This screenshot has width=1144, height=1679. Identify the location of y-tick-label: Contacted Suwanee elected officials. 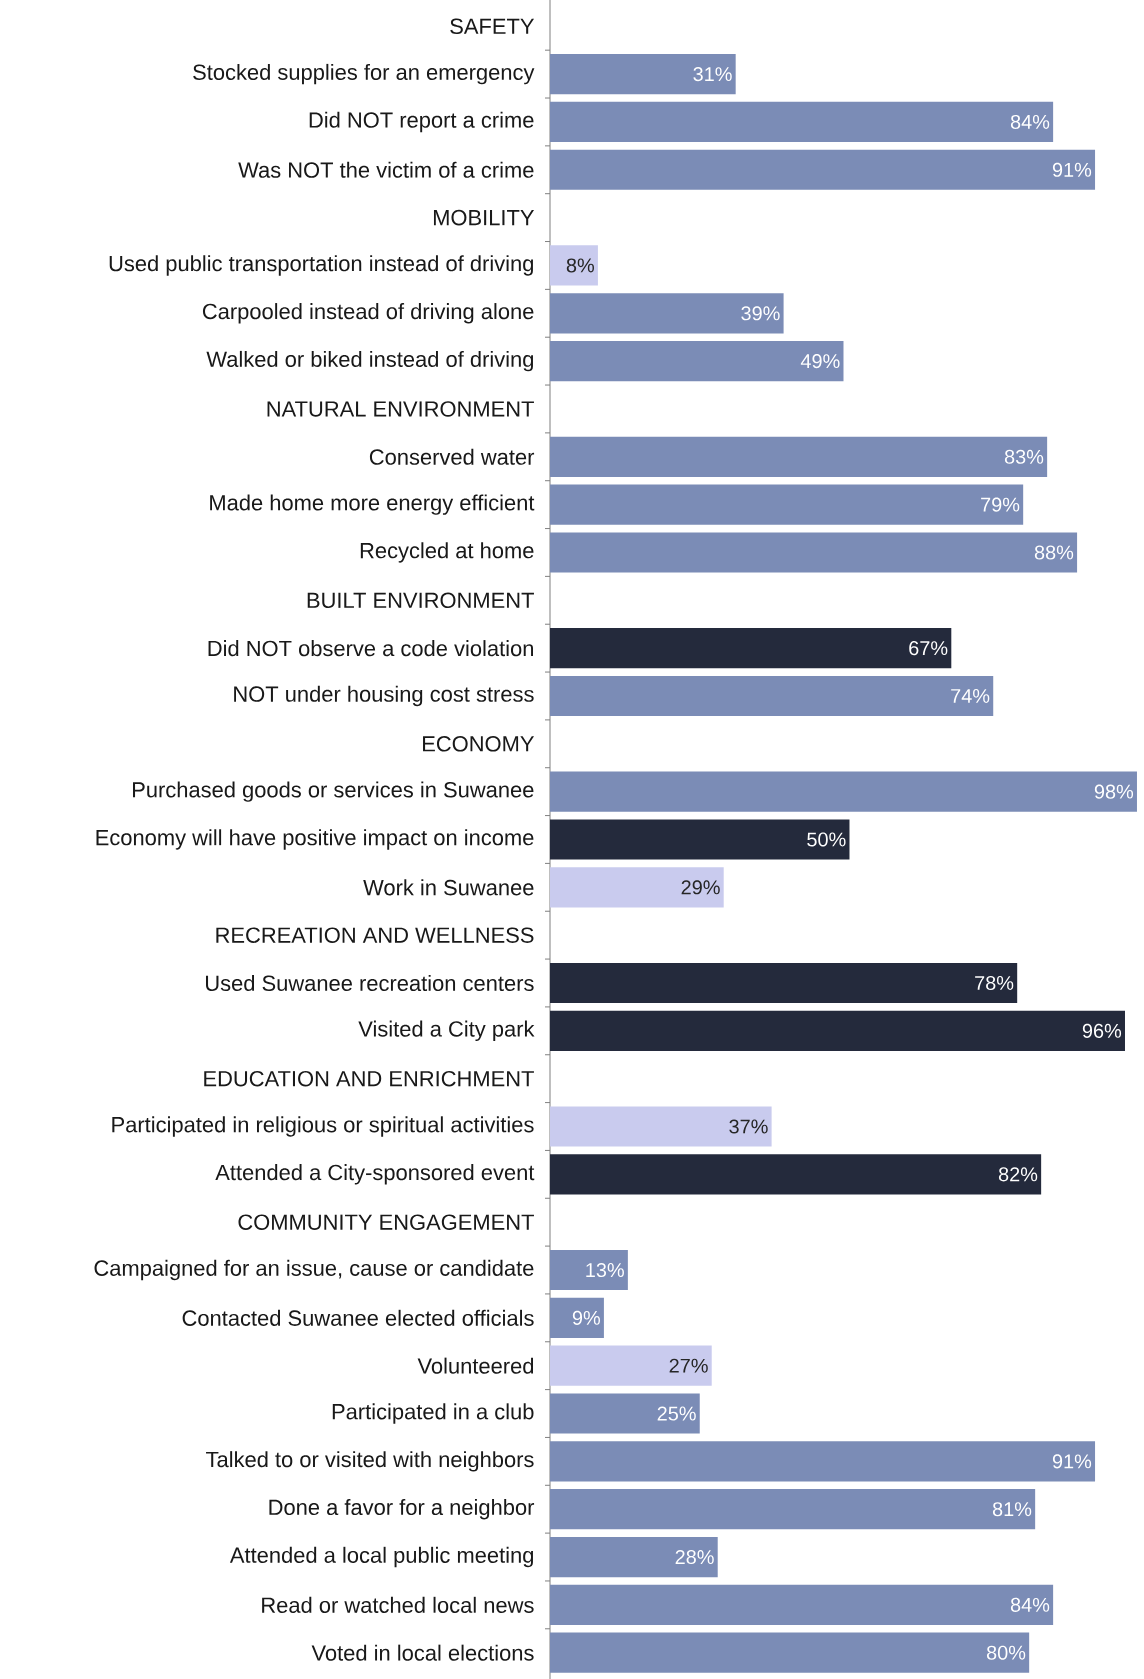
(358, 1317).